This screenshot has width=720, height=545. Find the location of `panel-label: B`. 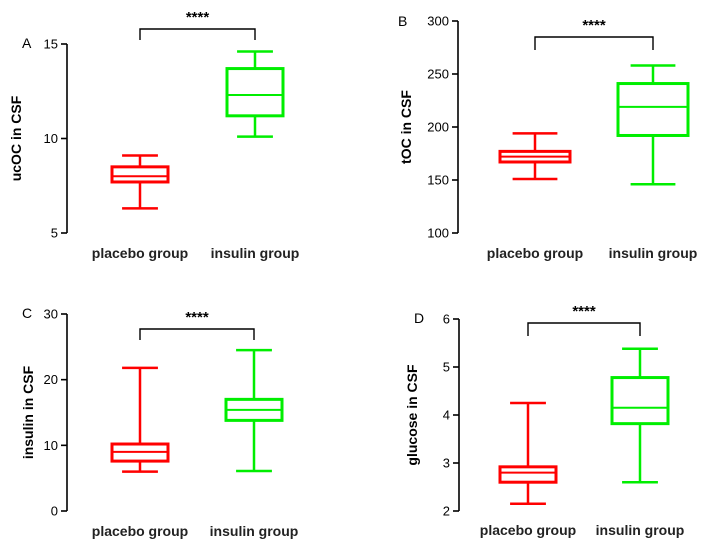

panel-label: B is located at coordinates (402, 21).